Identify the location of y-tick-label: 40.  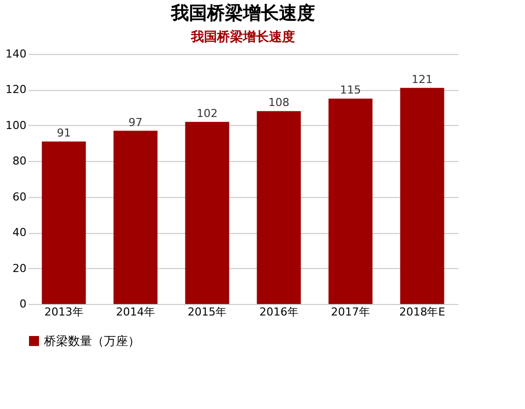
(19, 233).